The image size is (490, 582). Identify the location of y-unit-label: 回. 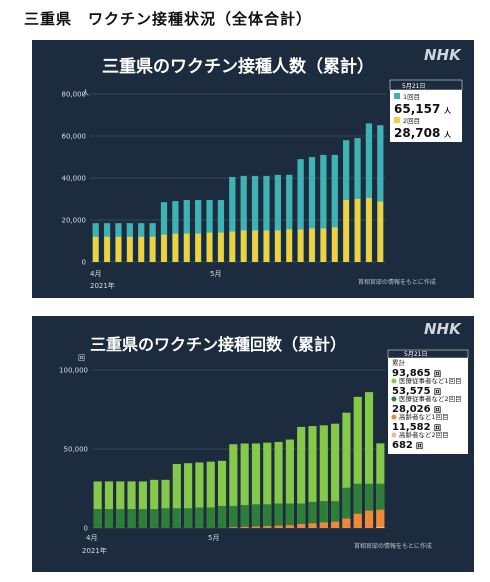
(81, 358).